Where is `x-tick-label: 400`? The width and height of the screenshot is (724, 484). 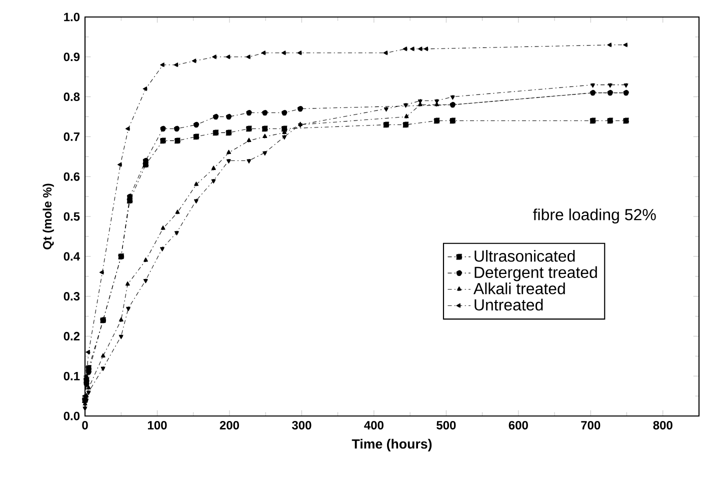
x-tick-label: 400 is located at coordinates (374, 425).